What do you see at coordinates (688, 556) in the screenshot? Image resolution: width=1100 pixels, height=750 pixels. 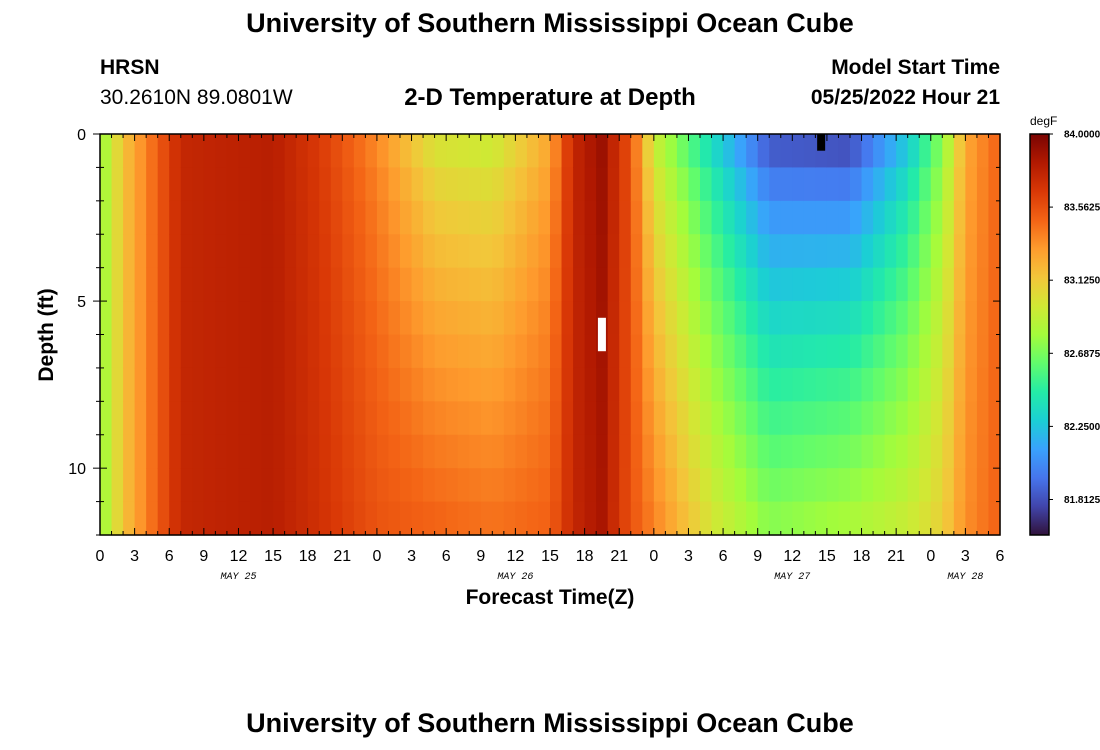 I see `x-tick-label: 3` at bounding box center [688, 556].